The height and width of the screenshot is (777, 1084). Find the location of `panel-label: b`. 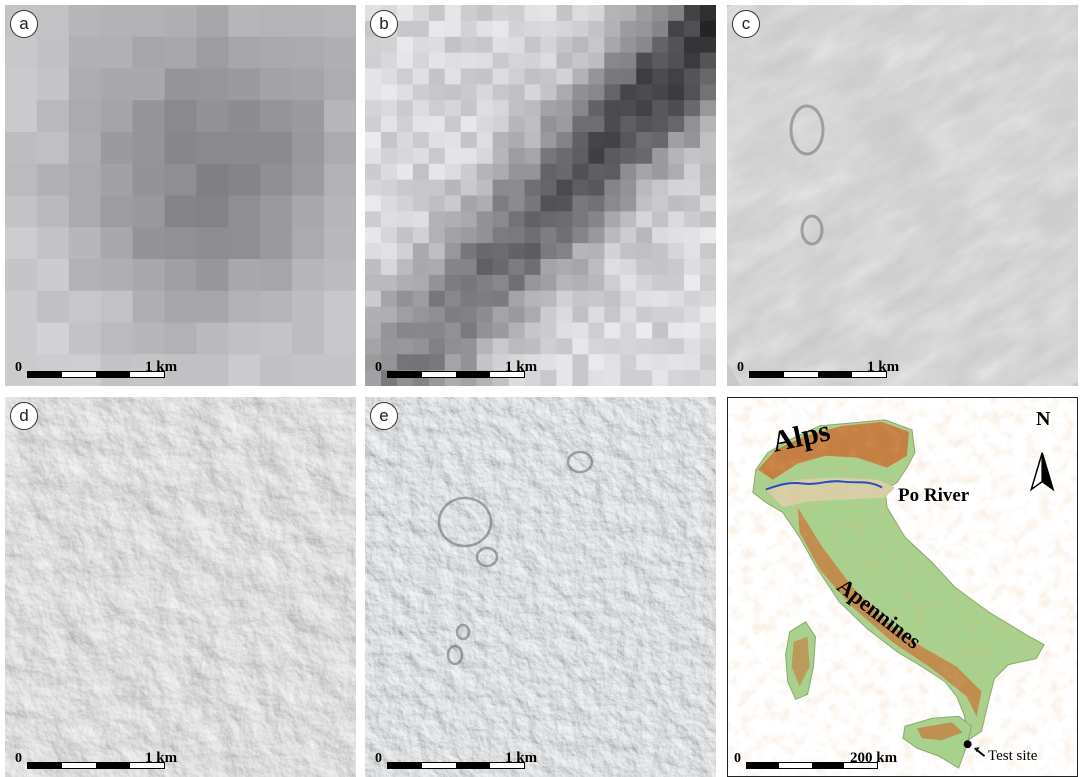

panel-label: b is located at coordinates (384, 24).